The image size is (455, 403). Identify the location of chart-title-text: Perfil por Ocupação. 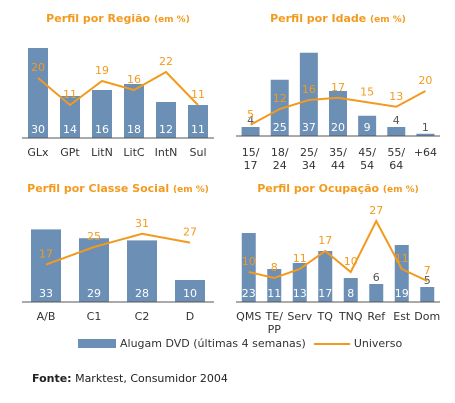
(320, 188).